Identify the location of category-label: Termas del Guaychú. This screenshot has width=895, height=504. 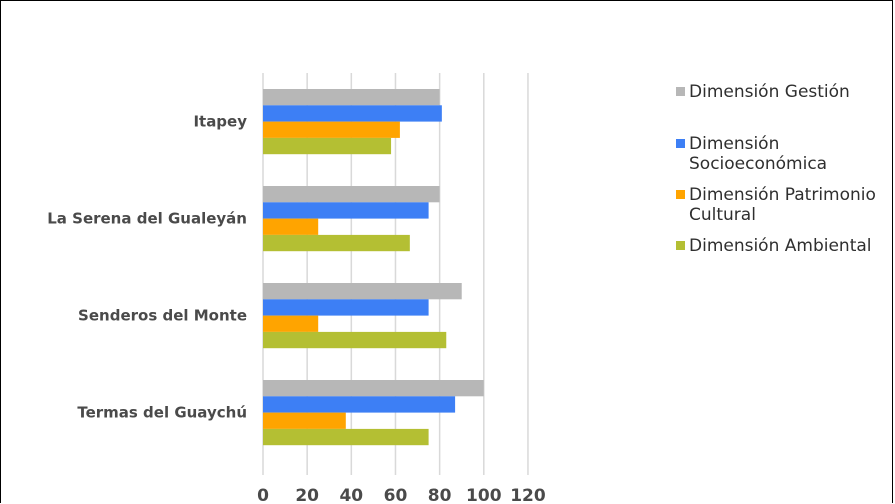
(162, 413).